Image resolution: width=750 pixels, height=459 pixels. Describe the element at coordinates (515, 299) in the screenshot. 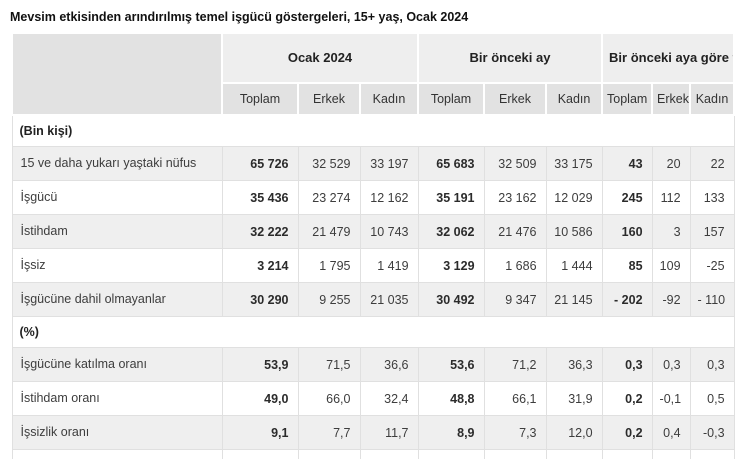

I see `value-cell: 9 347` at that location.